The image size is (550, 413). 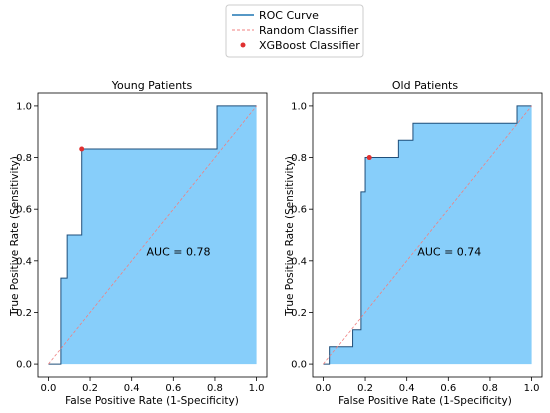 I want to click on old-y-axis-label: True Positive Rate (Sensitivity), so click(x=290, y=236).